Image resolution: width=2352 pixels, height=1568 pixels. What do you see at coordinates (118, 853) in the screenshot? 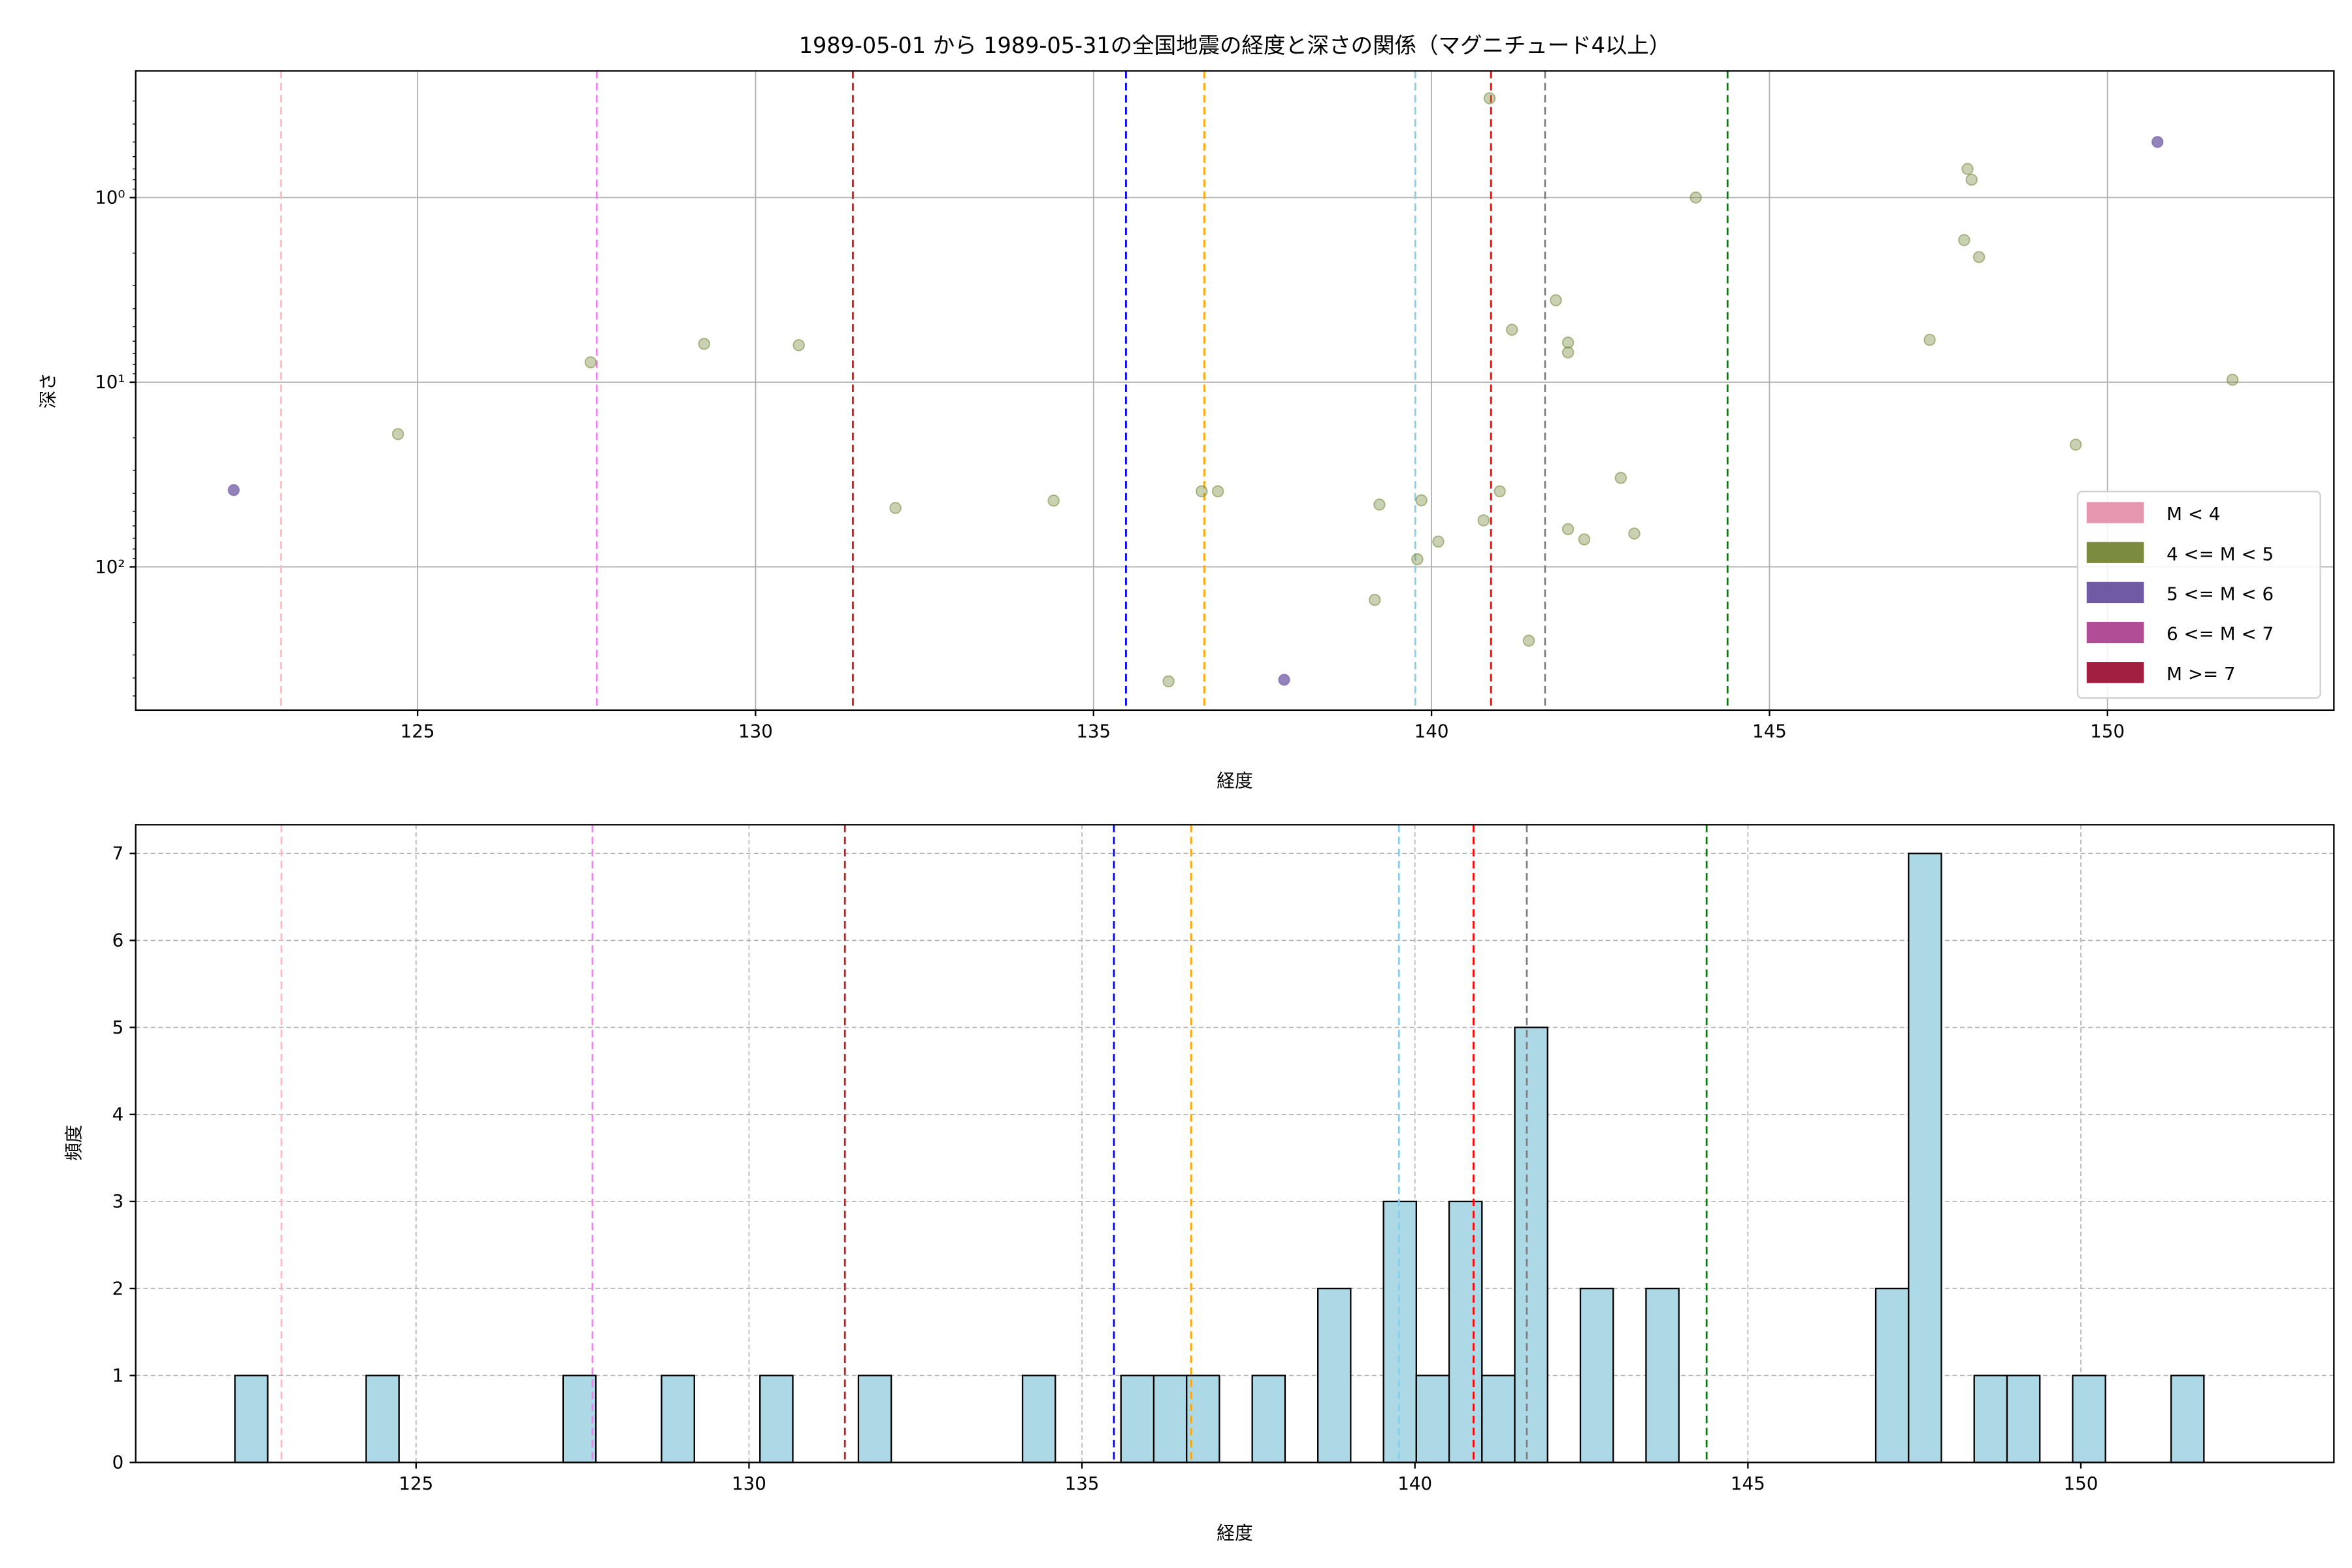
I see `y-tick-label: 7` at bounding box center [118, 853].